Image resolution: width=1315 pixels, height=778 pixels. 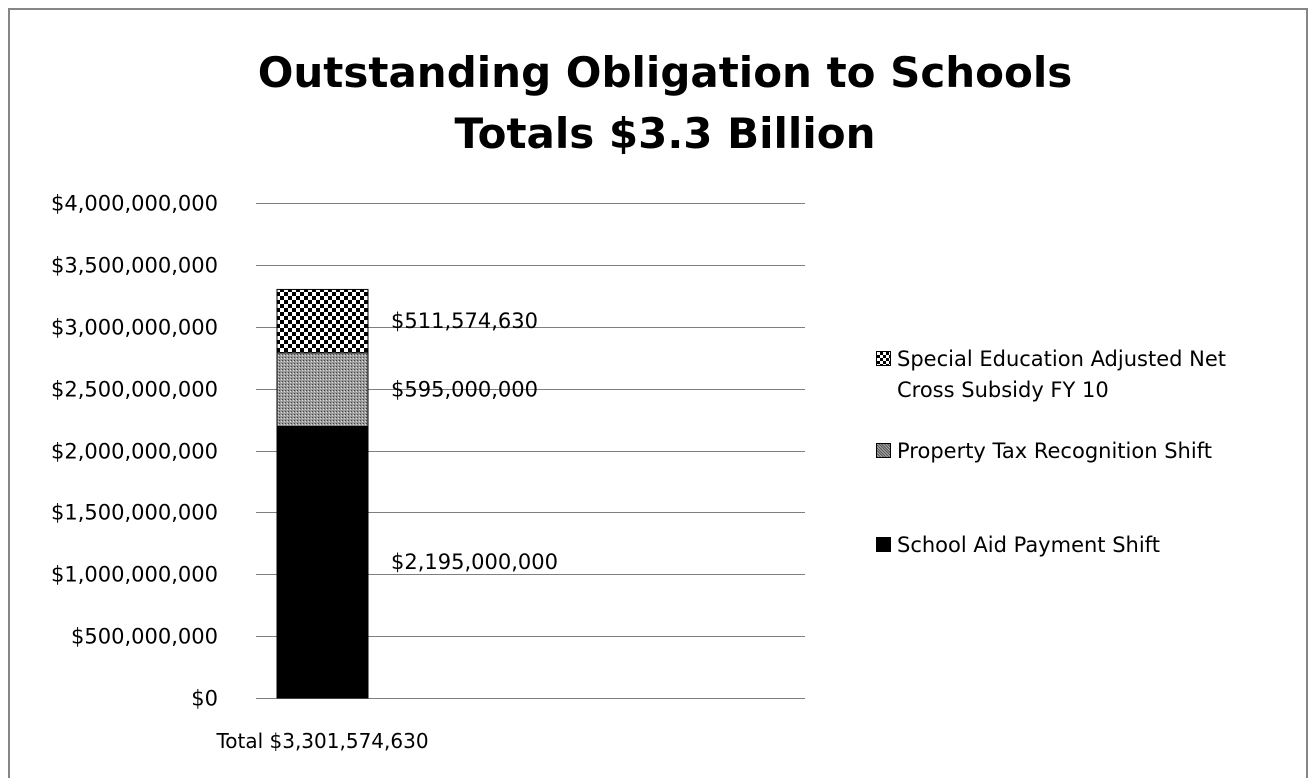 I want to click on chart-title-line-2: Totals $3.3 Billion, so click(x=665, y=133).